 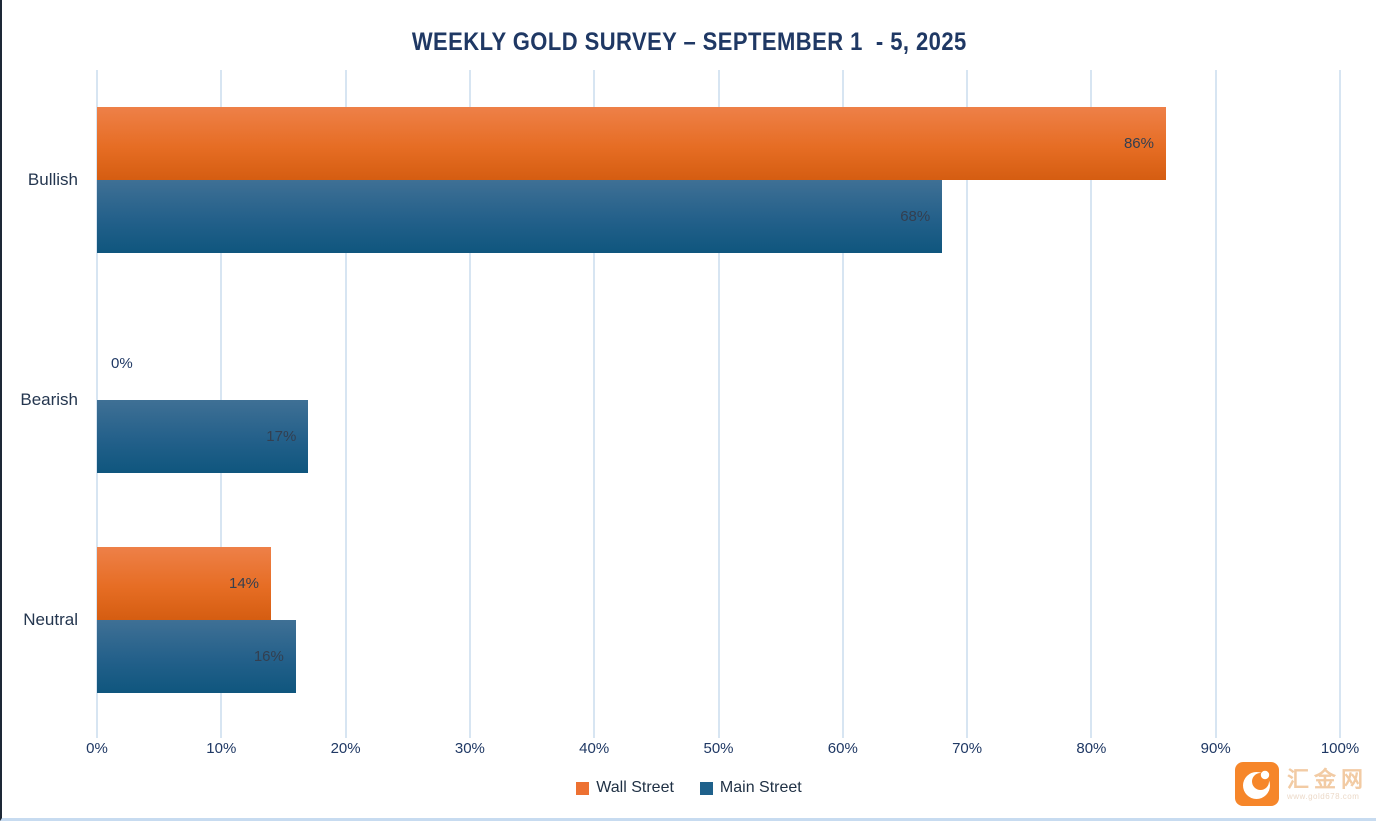 What do you see at coordinates (718, 748) in the screenshot?
I see `x-axis-label-50-: 50%` at bounding box center [718, 748].